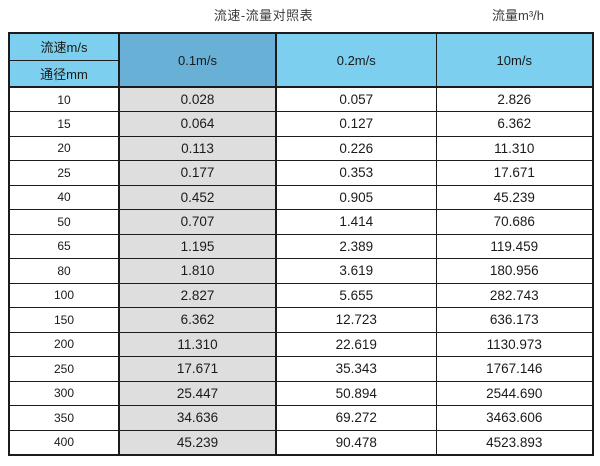  What do you see at coordinates (197, 60) in the screenshot?
I see `header-column-0-1ms: 0.1m/s` at bounding box center [197, 60].